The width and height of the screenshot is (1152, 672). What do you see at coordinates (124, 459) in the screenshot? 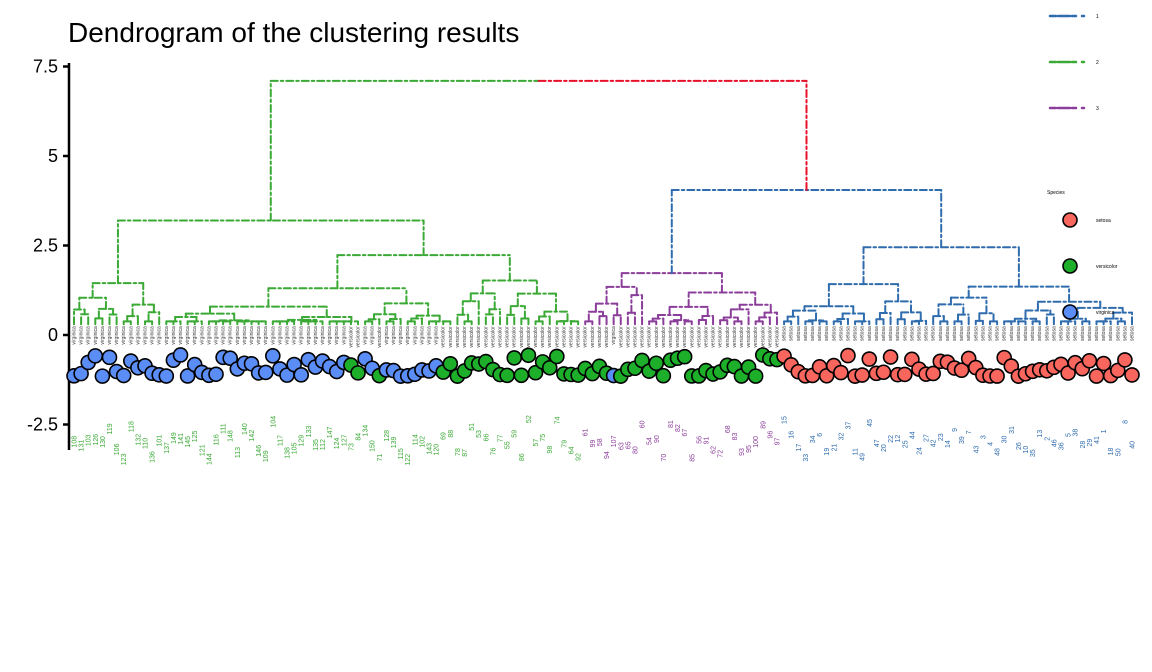
I see `leaf-number-label: 123` at bounding box center [124, 459].